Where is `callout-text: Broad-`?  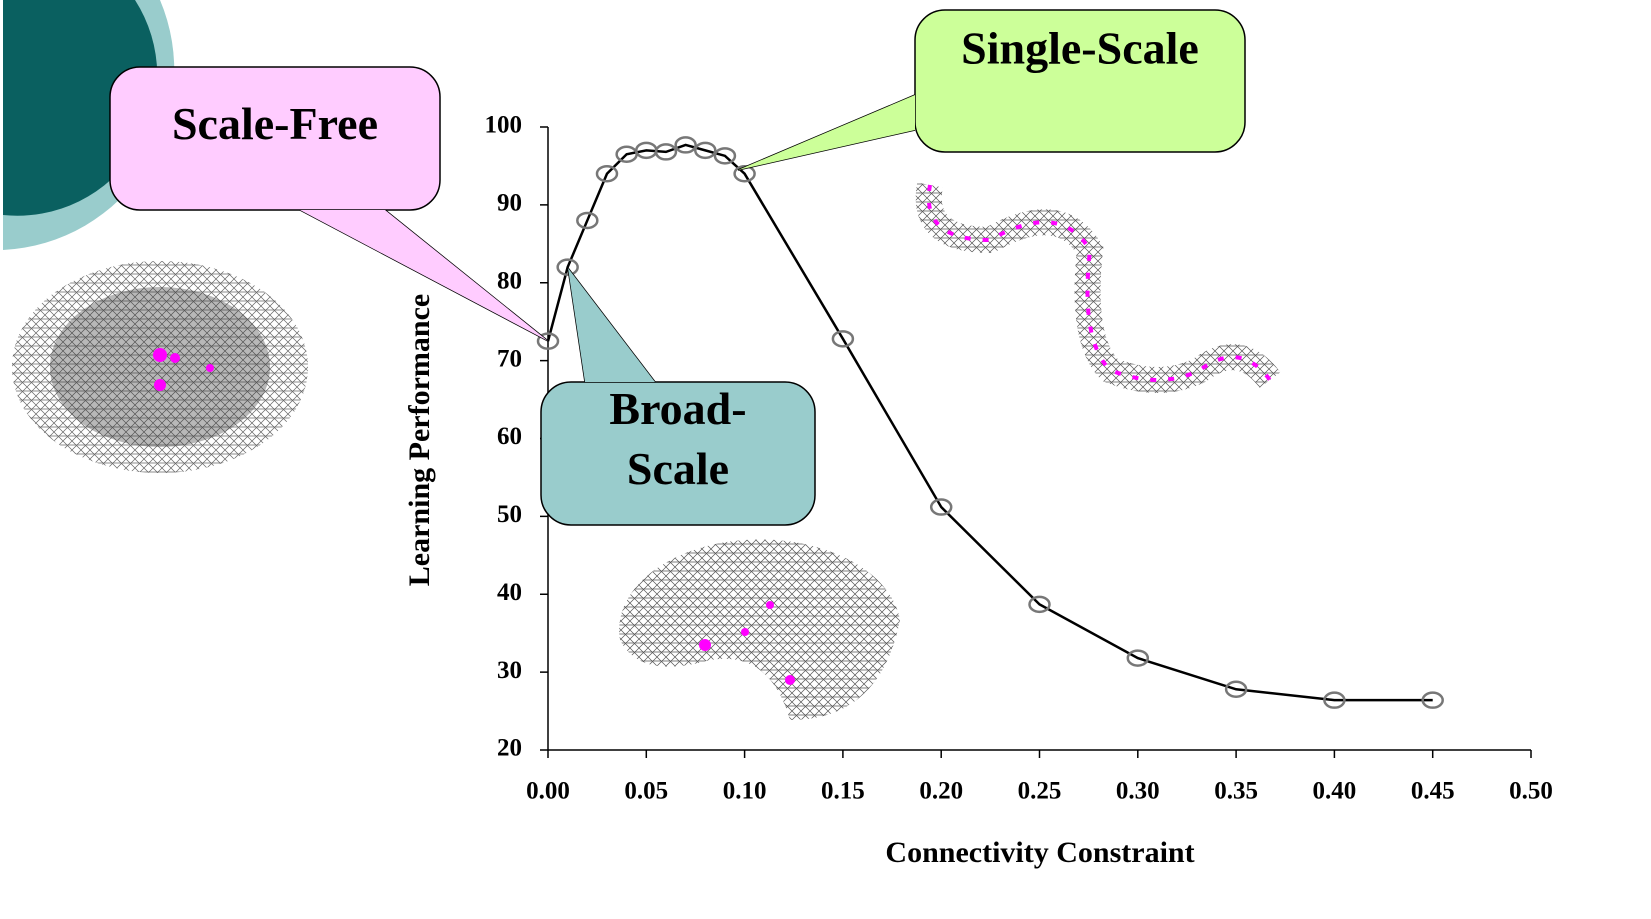
callout-text: Broad- is located at coordinates (677, 408).